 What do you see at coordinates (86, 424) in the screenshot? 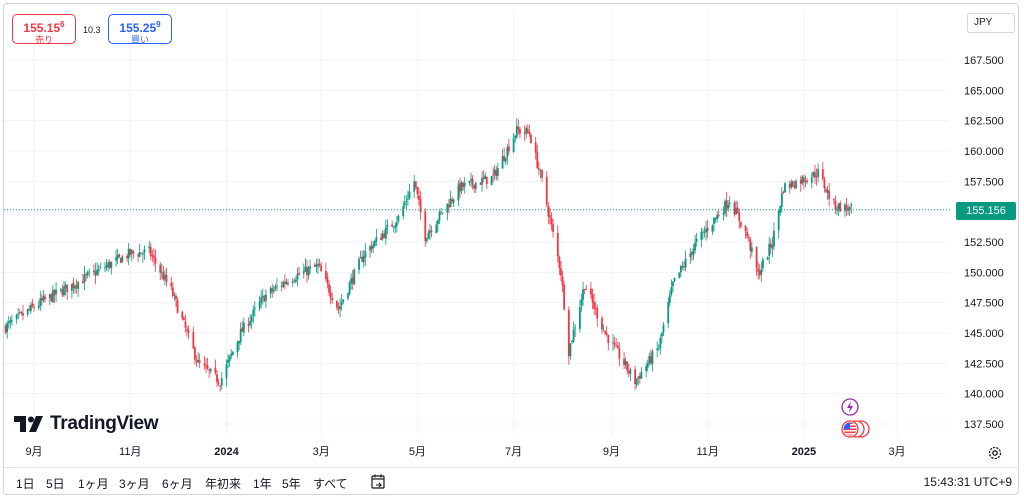
I see `tradingview-logo: TradingView` at bounding box center [86, 424].